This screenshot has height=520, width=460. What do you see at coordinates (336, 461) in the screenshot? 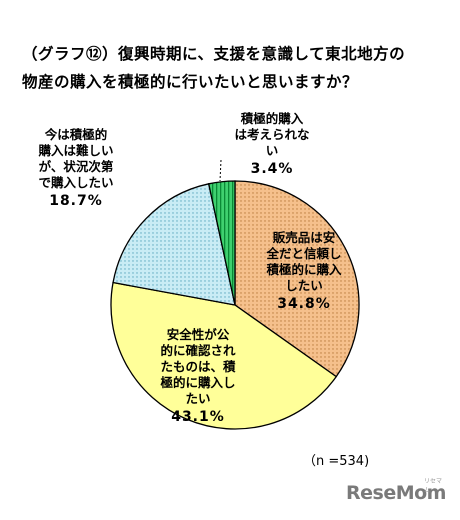
I see `sample-size-note: （n =534)` at bounding box center [336, 461].